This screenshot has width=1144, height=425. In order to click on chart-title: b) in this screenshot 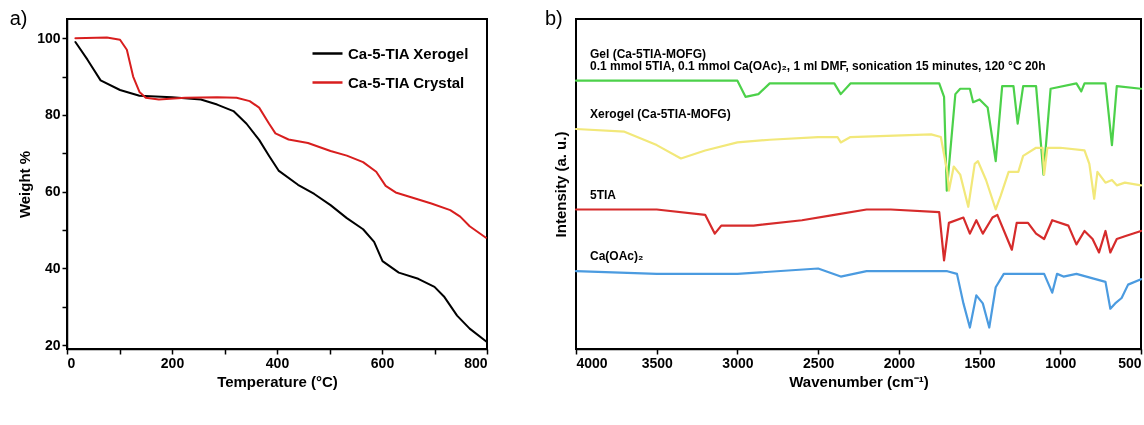, I will do `click(554, 18)`.